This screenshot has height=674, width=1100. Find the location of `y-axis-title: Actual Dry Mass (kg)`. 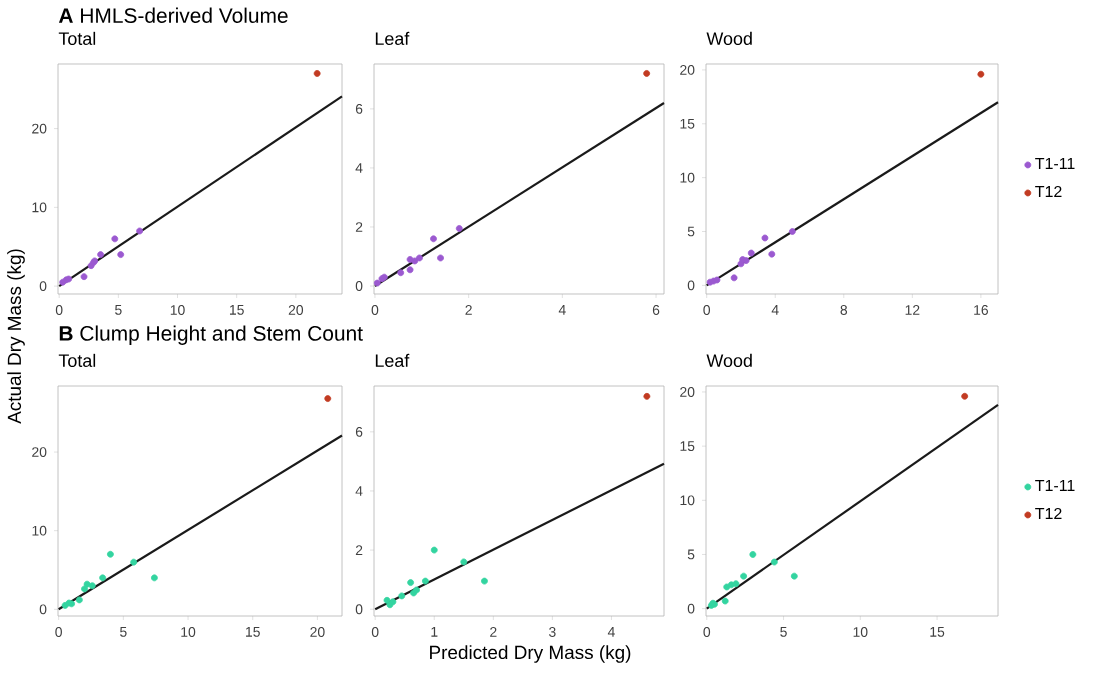

y-axis-title: Actual Dry Mass (kg) is located at coordinates (16, 336).